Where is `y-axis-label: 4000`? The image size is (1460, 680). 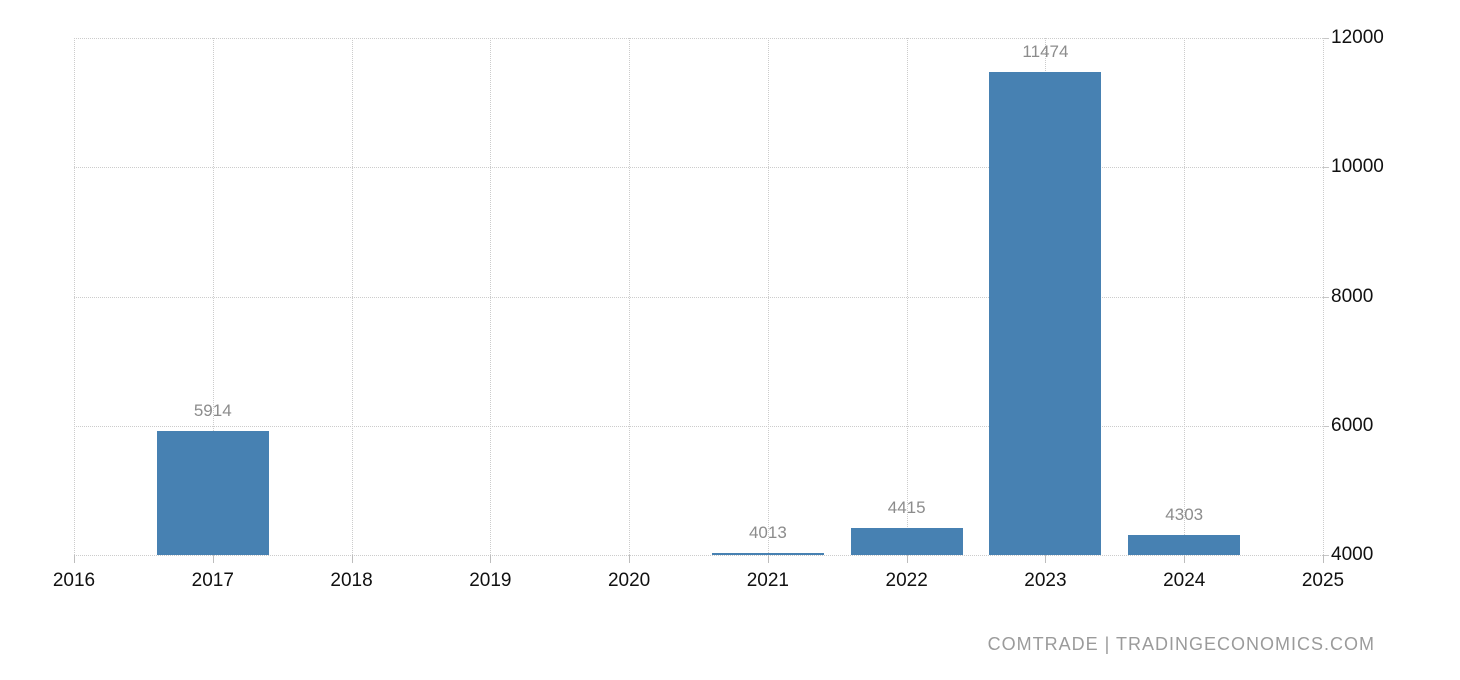 y-axis-label: 4000 is located at coordinates (1352, 554).